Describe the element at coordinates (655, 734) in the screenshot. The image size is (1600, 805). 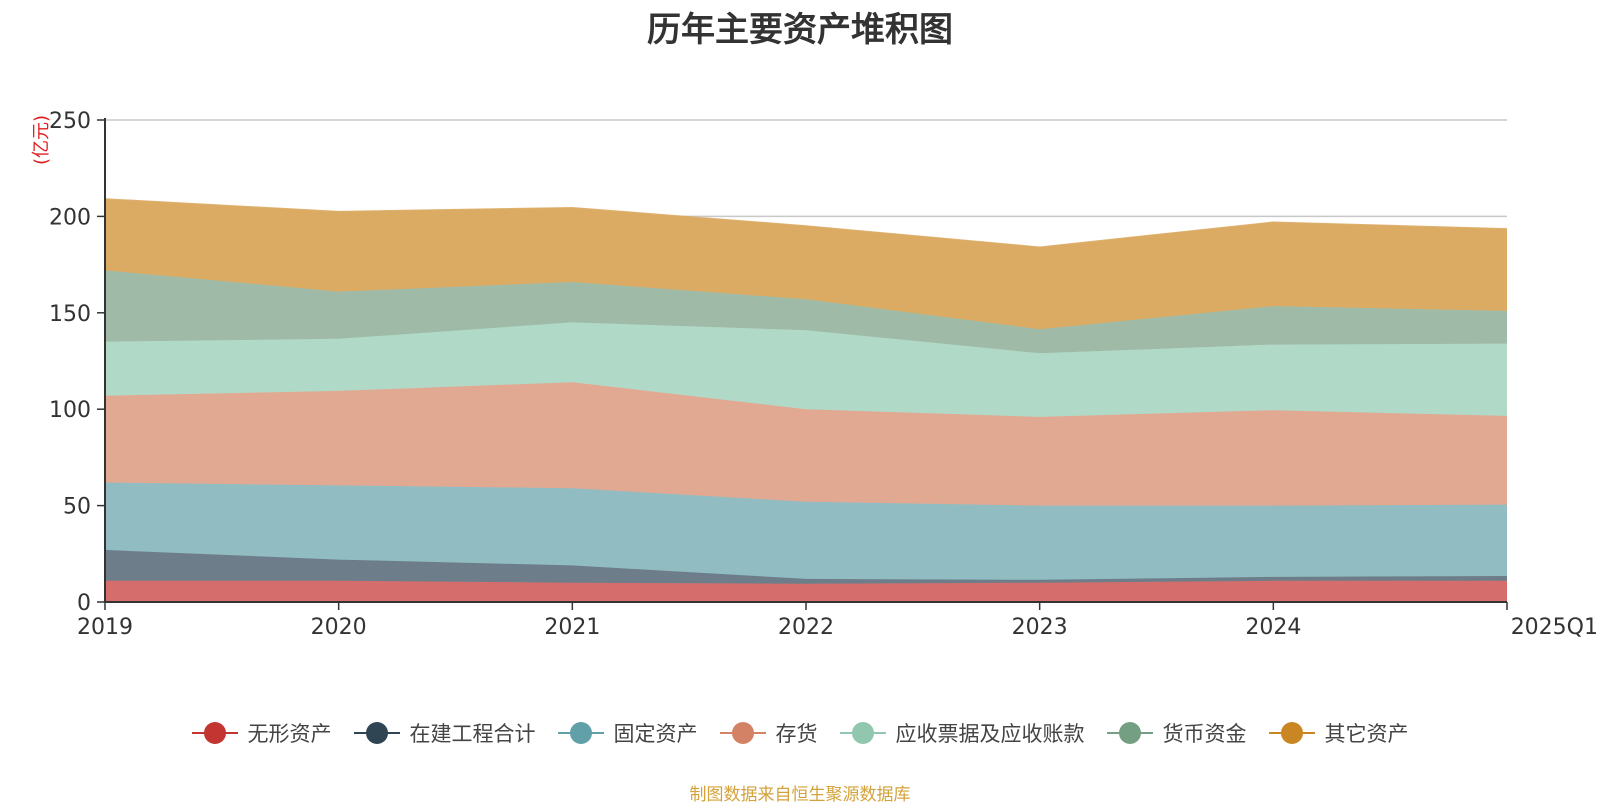
I see `legend-label: 固定资产` at that location.